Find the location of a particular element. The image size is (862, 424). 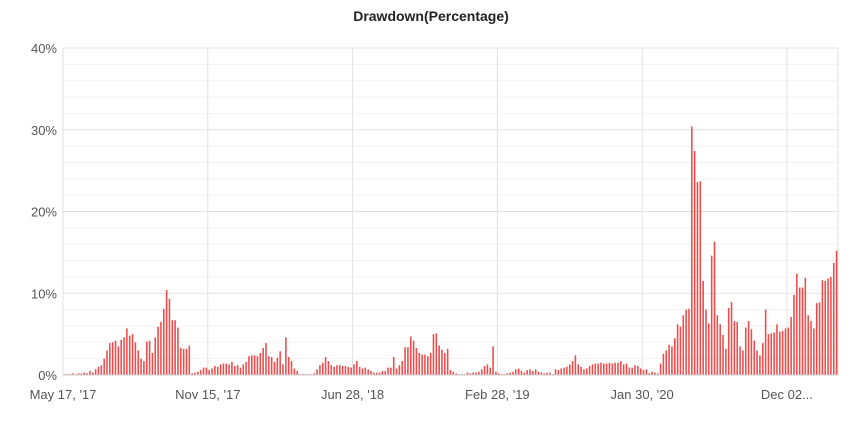

y-tick-label: 20% is located at coordinates (44, 212).